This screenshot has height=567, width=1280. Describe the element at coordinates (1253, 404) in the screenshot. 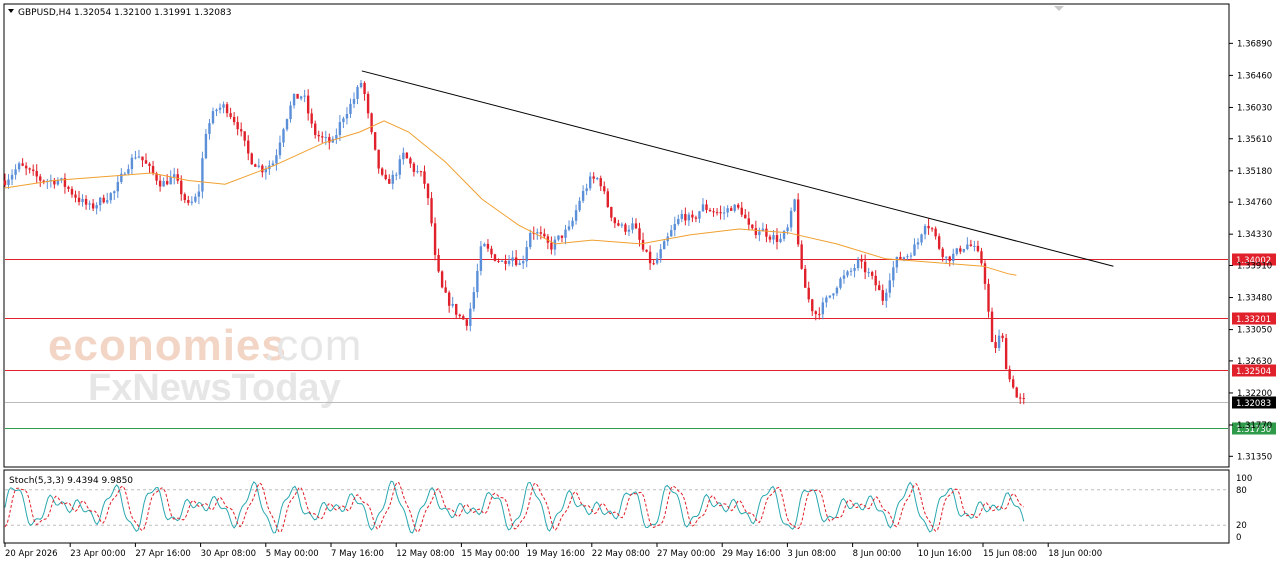

I see `level-price-label: 1.32083` at that location.